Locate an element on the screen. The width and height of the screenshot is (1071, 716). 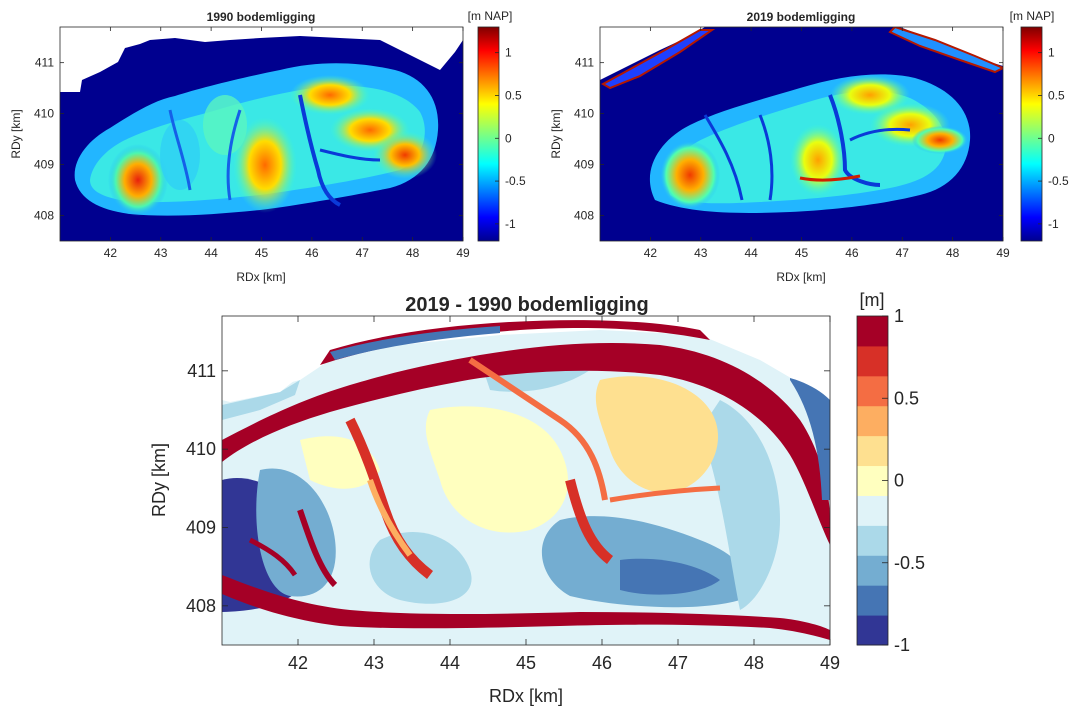
colorbar-1990: -1 -0.5 0 0.5 1 [m NAP] is located at coordinates (497, 125).